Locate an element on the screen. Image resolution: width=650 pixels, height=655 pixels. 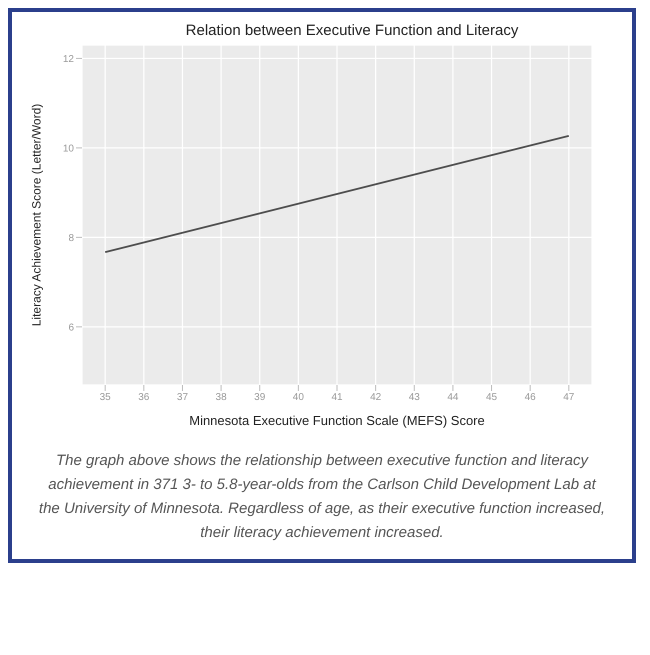
x-axis-title: Minnesota Executive Function Scale (MEFS) Score is located at coordinates (337, 420).